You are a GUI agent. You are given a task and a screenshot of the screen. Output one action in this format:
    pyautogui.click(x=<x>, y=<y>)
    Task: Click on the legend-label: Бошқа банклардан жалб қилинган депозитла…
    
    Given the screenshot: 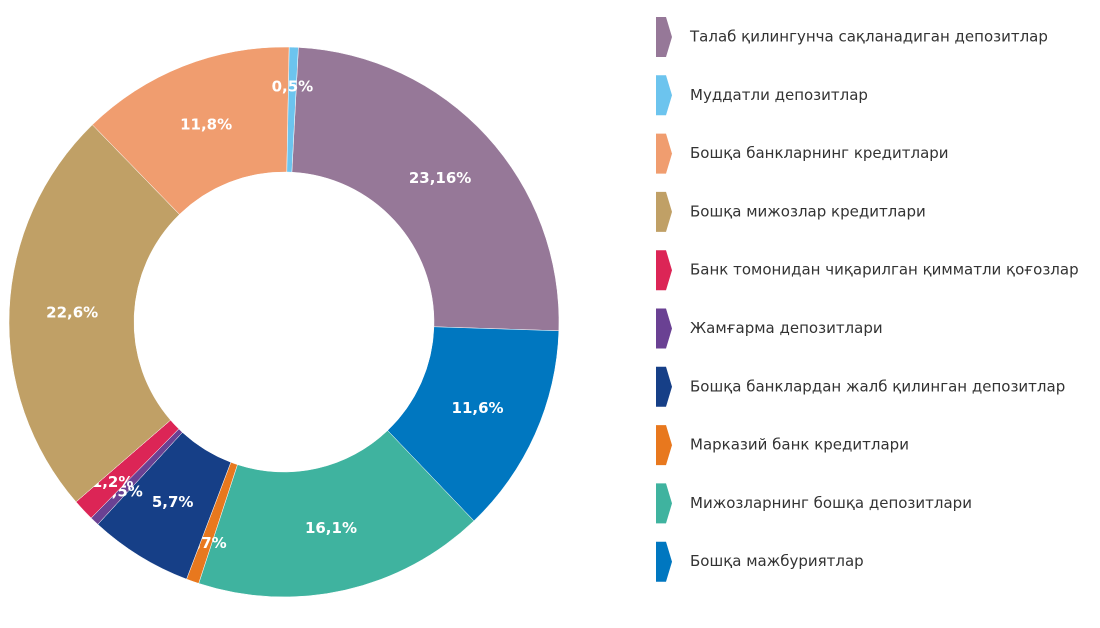 What is the action you would take?
    pyautogui.click(x=877, y=386)
    